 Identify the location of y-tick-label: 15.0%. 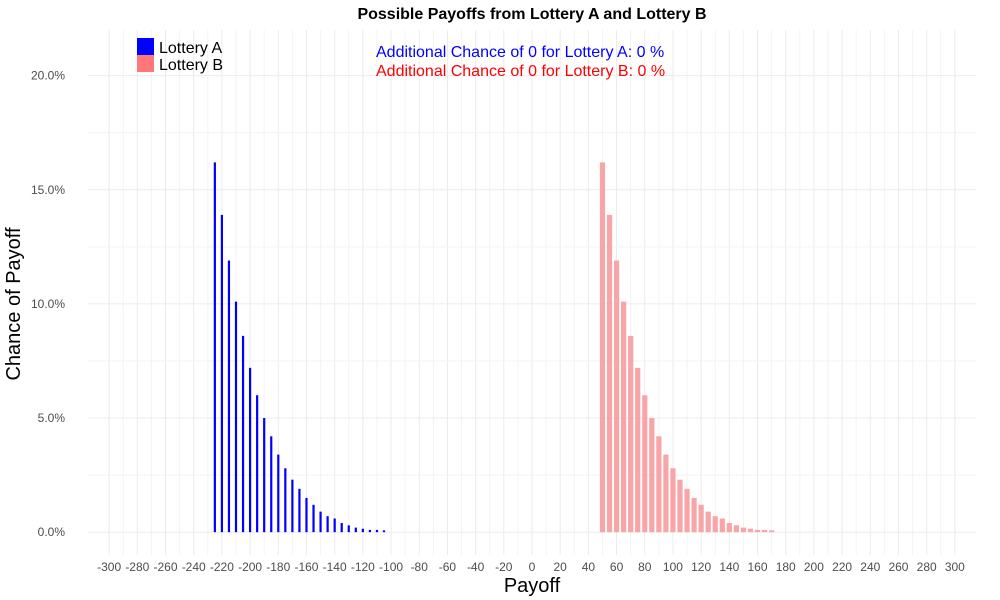
(48, 190).